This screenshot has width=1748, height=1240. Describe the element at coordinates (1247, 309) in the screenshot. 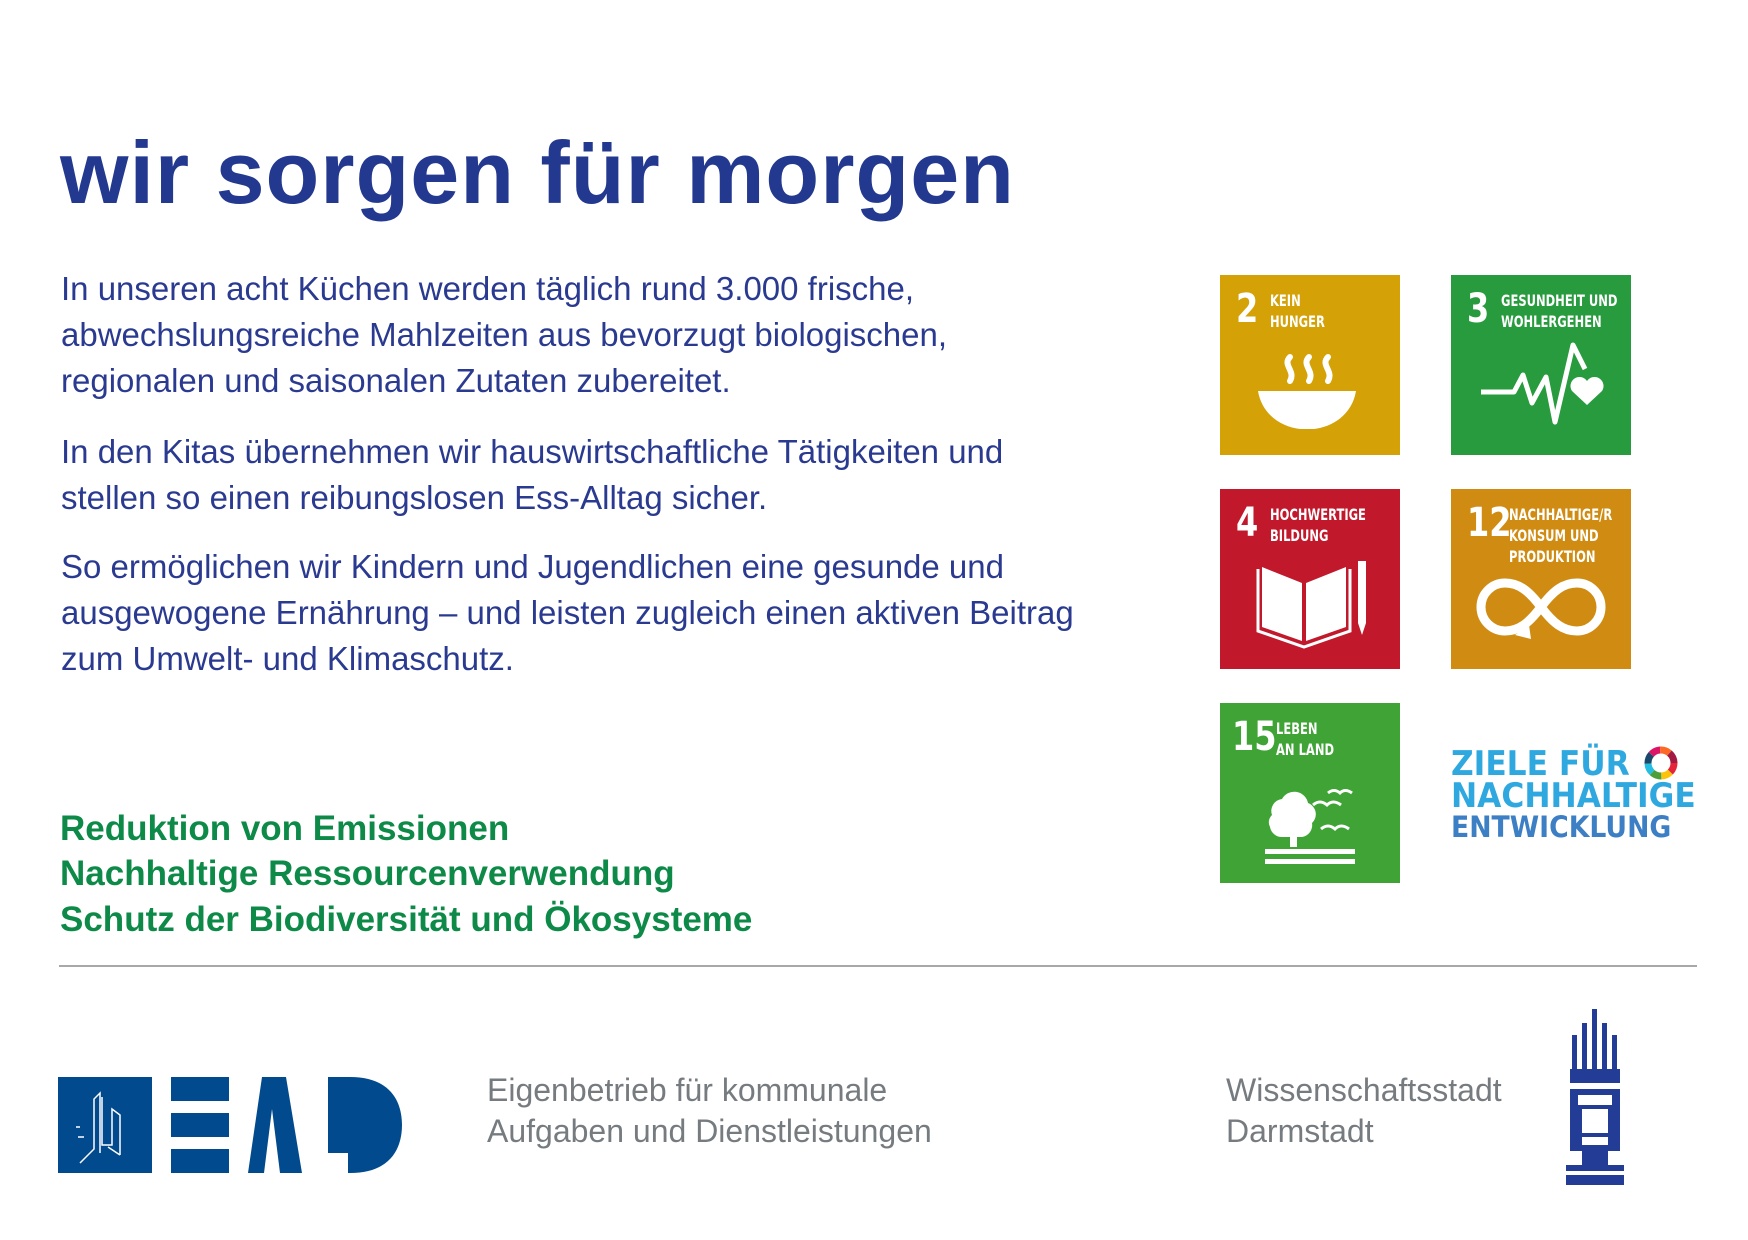

I see `sdg-number: 2` at that location.